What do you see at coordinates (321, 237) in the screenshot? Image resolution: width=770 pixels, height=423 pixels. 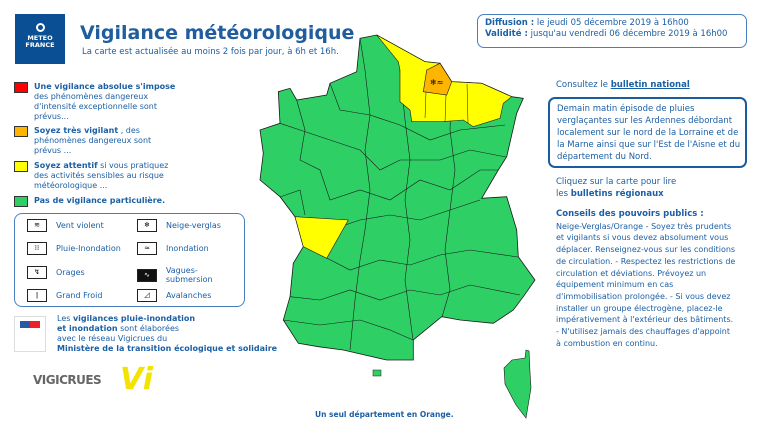 I see `map-yellow-west` at bounding box center [321, 237].